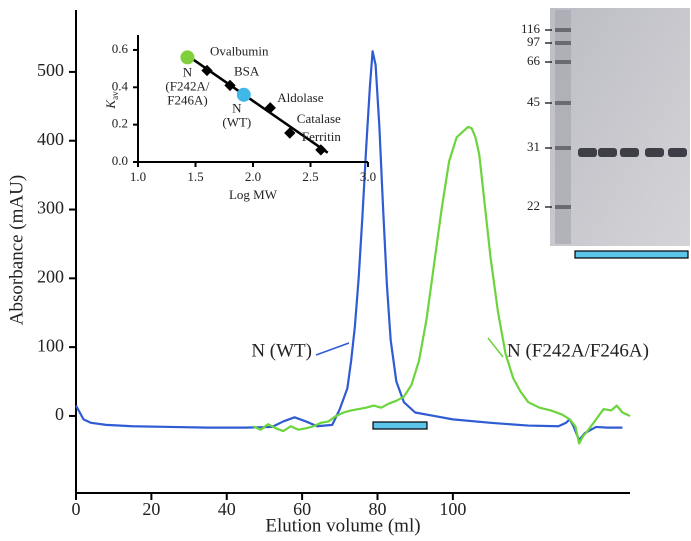 The height and width of the screenshot is (541, 691). Describe the element at coordinates (16, 250) in the screenshot. I see `y-axis-label: Absorbance (mAU)` at that location.